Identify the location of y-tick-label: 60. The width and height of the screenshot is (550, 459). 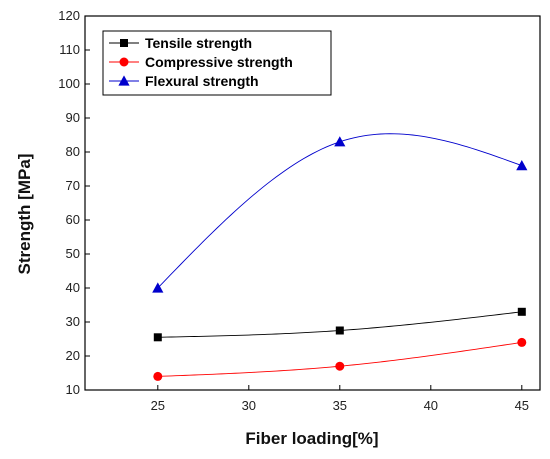
(73, 219).